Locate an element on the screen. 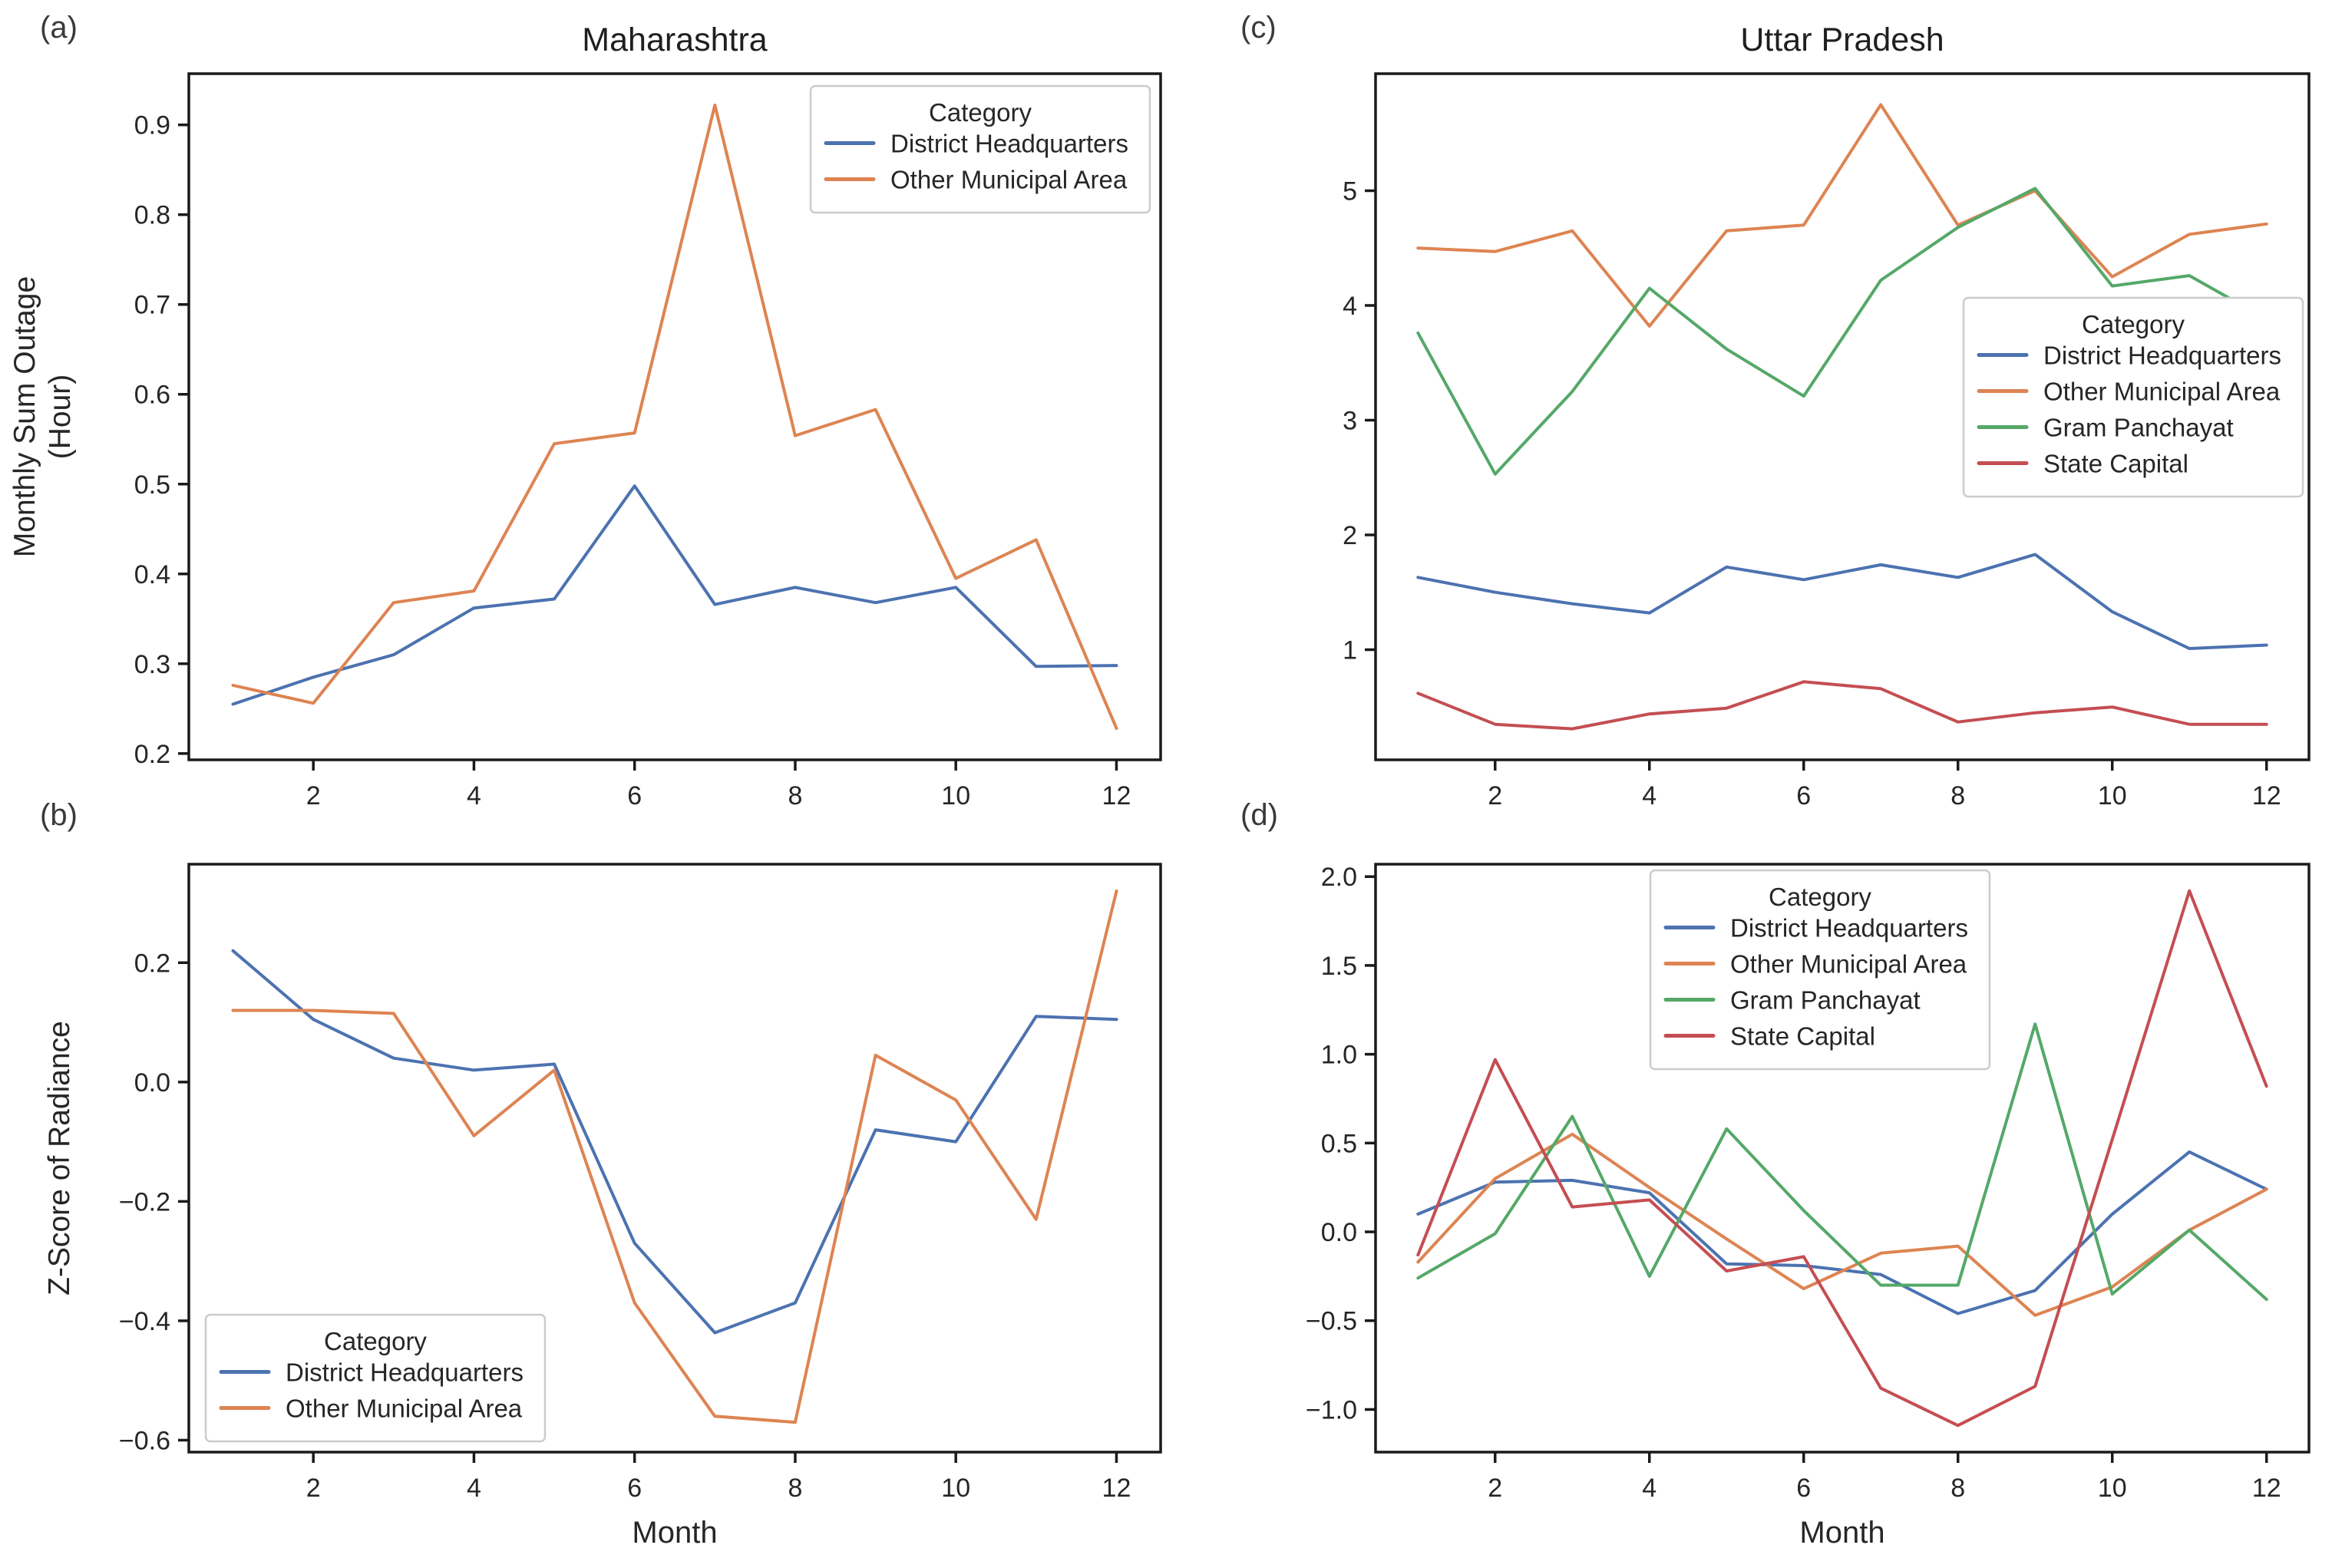 This screenshot has height=1568, width=2332. y-tick-label: 0.6 is located at coordinates (152, 396).